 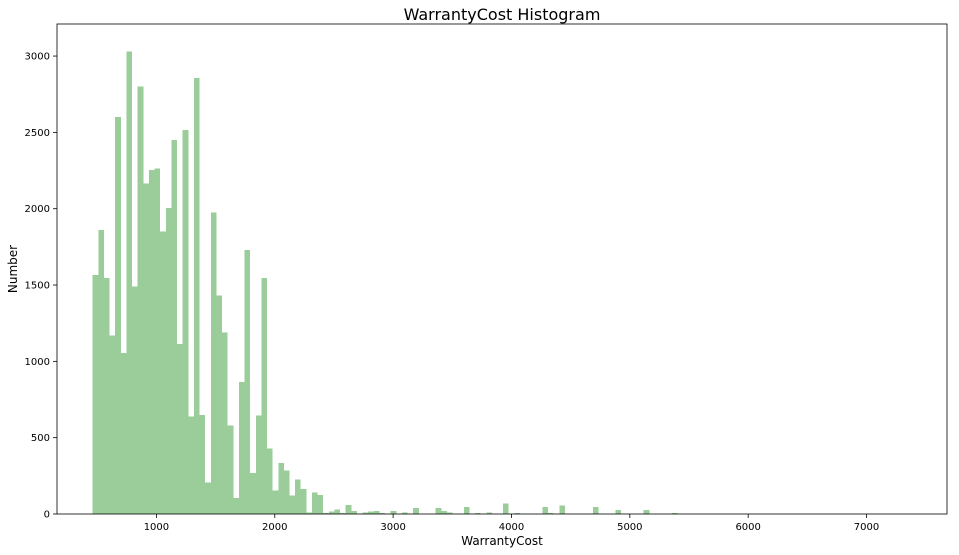 What do you see at coordinates (274, 527) in the screenshot?
I see `x-tick-label: 2000` at bounding box center [274, 527].